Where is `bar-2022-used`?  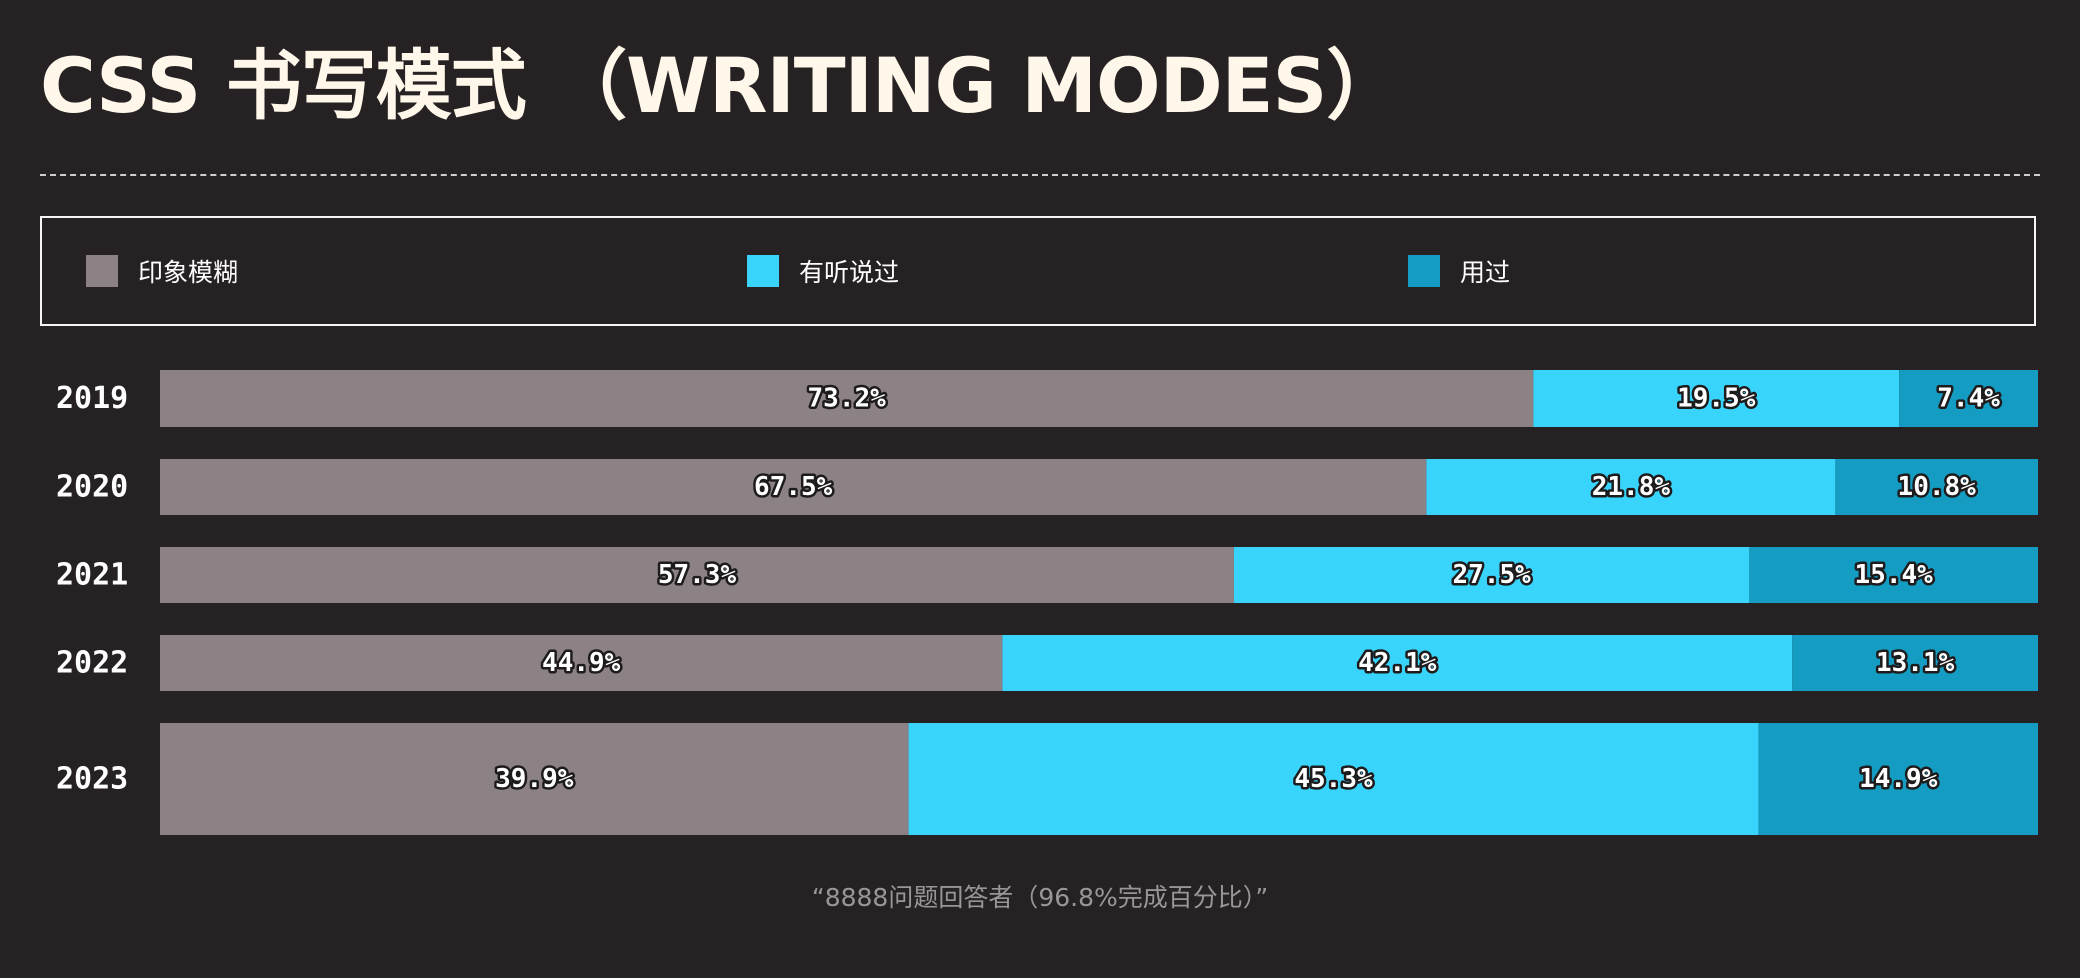 bar-2022-used is located at coordinates (1915, 663).